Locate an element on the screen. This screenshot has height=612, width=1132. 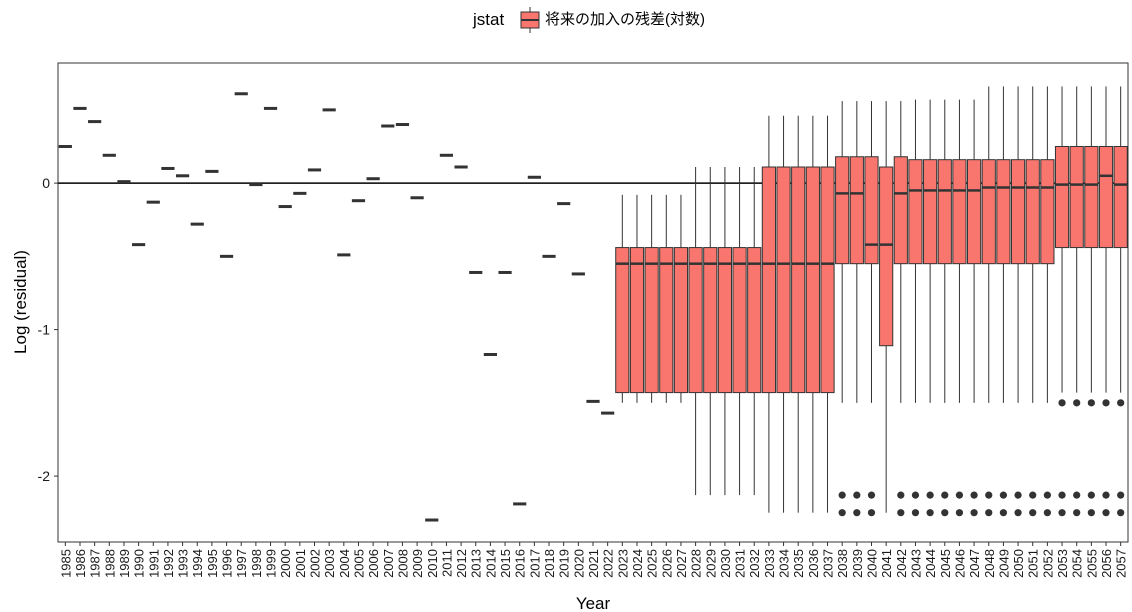
box-2054 is located at coordinates (1076, 301).